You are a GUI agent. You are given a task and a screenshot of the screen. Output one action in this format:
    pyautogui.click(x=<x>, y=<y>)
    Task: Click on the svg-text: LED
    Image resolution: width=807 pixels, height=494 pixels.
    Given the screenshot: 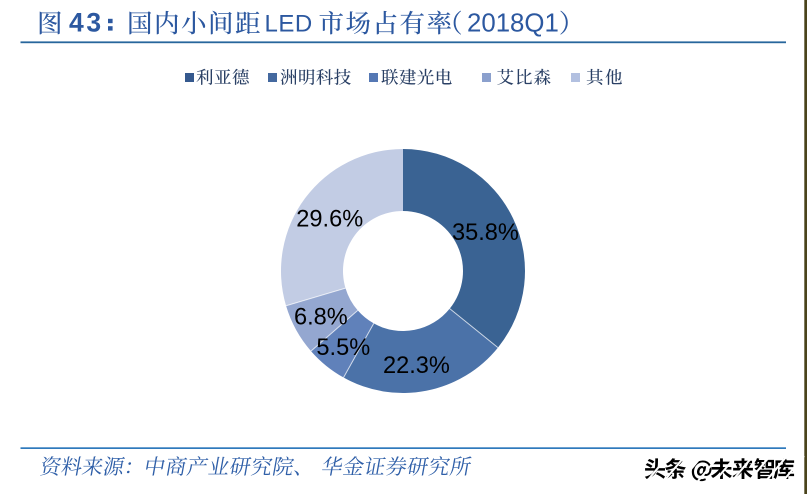 What is the action you would take?
    pyautogui.click(x=289, y=24)
    